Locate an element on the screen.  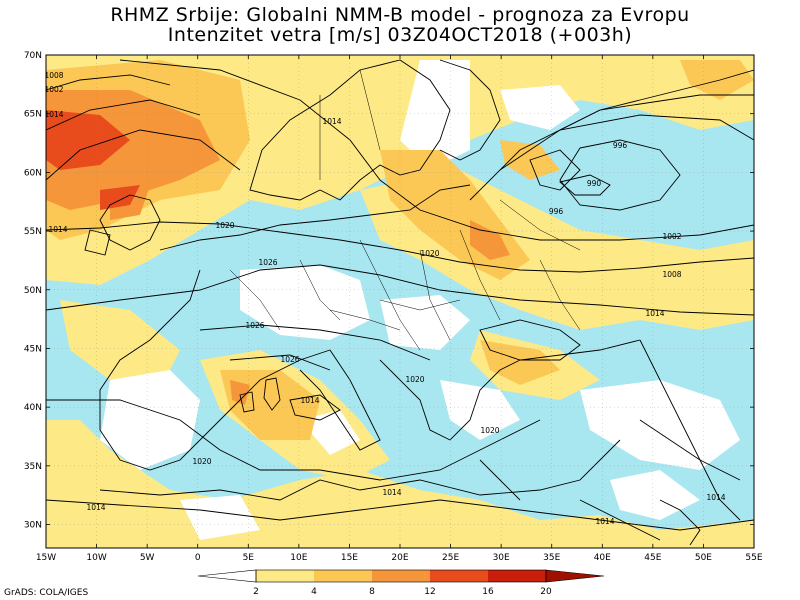
longitude-tick-label: 50E is located at coordinates (703, 558).